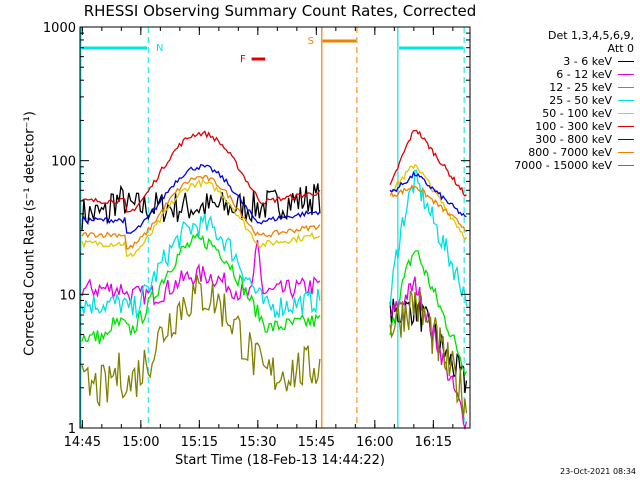 The height and width of the screenshot is (480, 640). I want to click on legend-header-2: Att 0, so click(620, 48).